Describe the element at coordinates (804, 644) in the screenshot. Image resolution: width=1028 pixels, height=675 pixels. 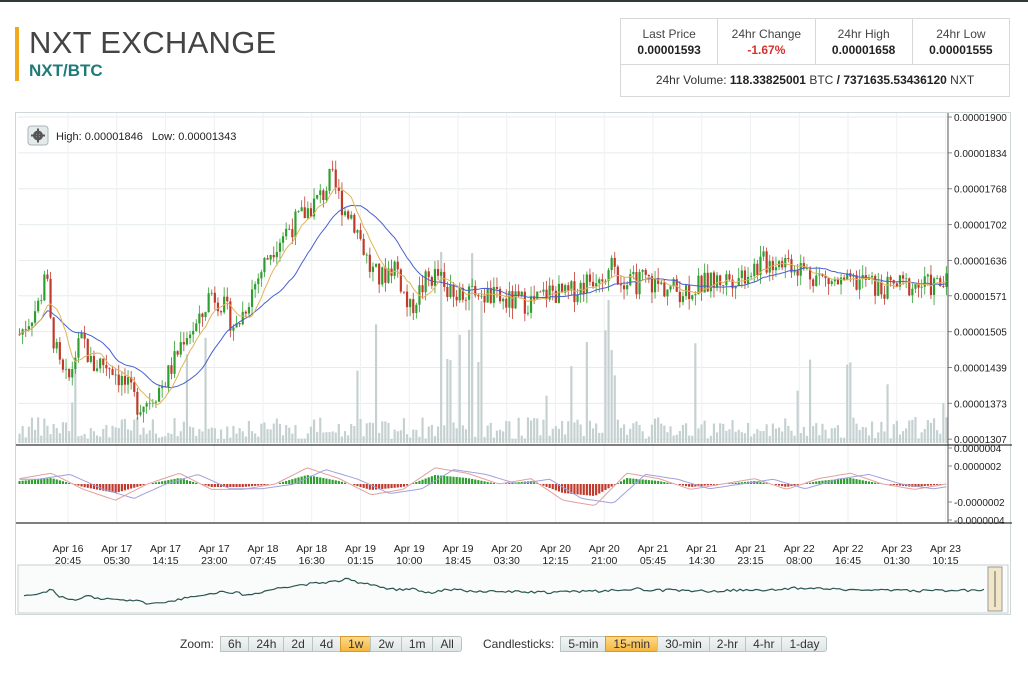
I see `candle-button-1-day: 1-day` at that location.